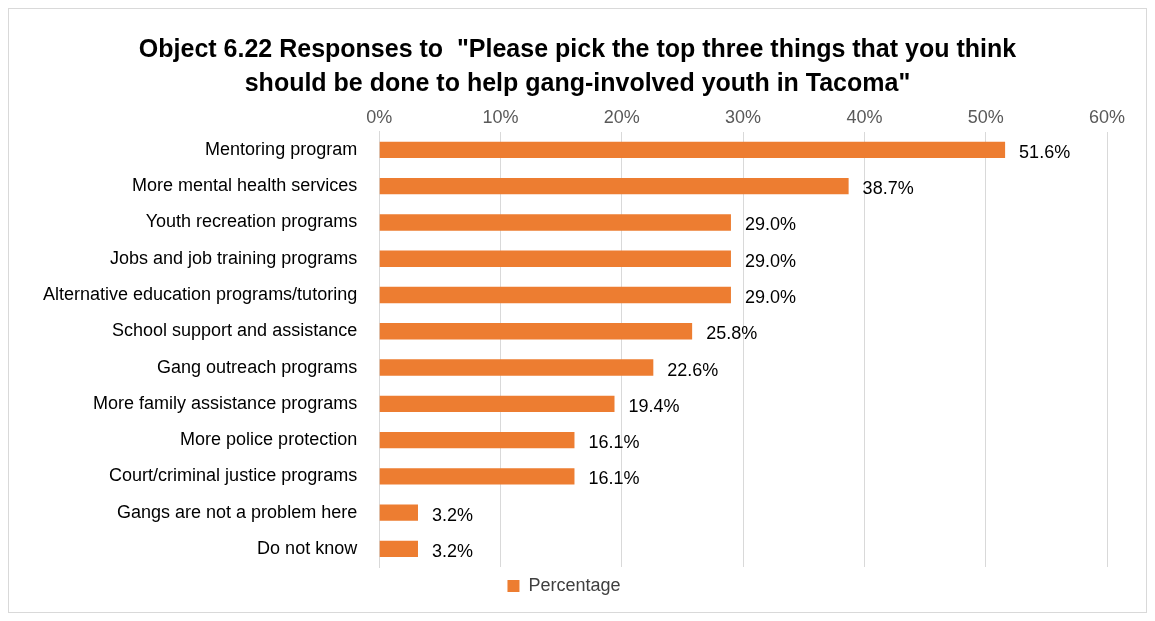 This screenshot has width=1155, height=621. Describe the element at coordinates (379, 116) in the screenshot. I see `x-tick-label: 0%` at that location.